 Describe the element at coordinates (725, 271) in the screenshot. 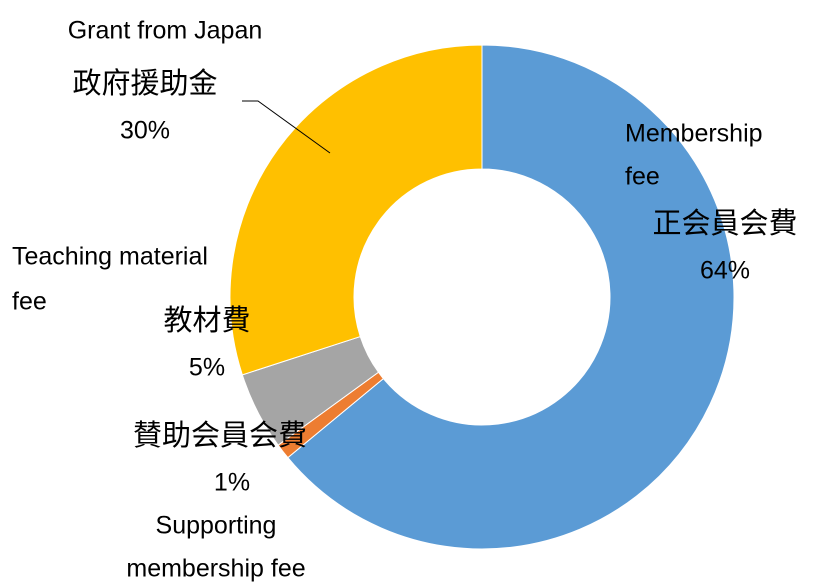

I see `value-label: 64%` at that location.